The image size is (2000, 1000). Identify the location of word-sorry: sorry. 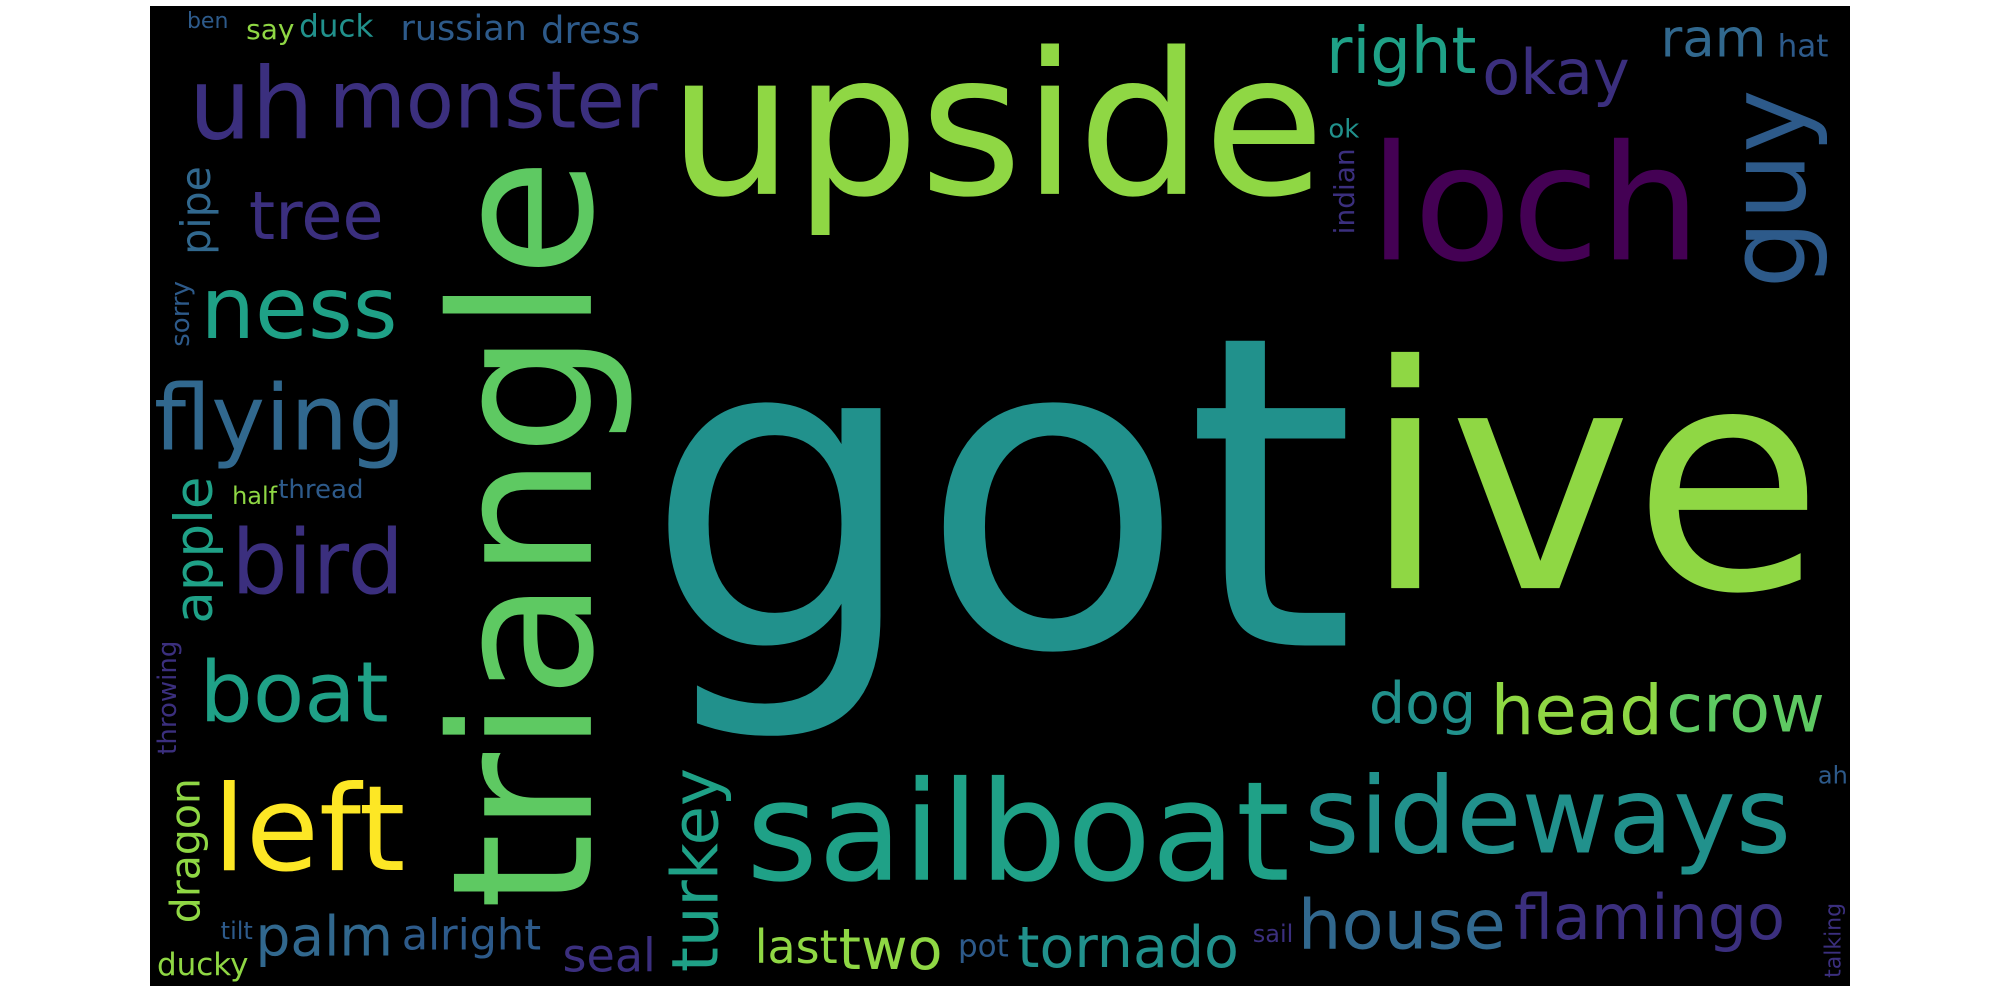
(181, 314).